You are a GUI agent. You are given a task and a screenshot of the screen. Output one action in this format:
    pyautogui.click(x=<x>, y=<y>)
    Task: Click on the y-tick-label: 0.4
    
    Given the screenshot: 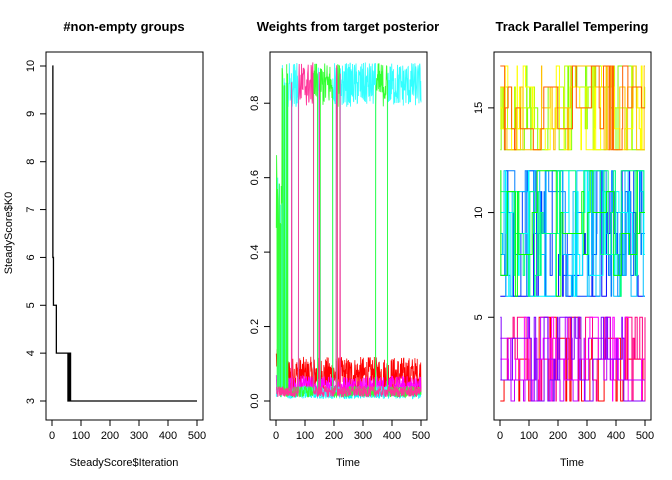 What is the action you would take?
    pyautogui.click(x=255, y=251)
    